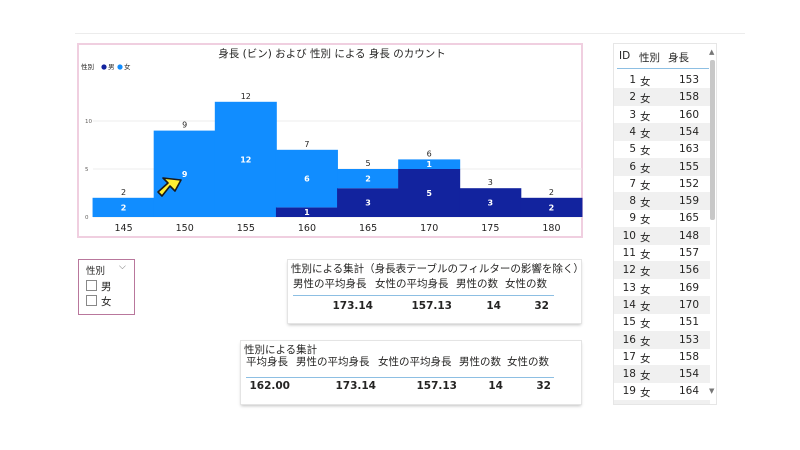  I want to click on cell-id: 5, so click(632, 149).